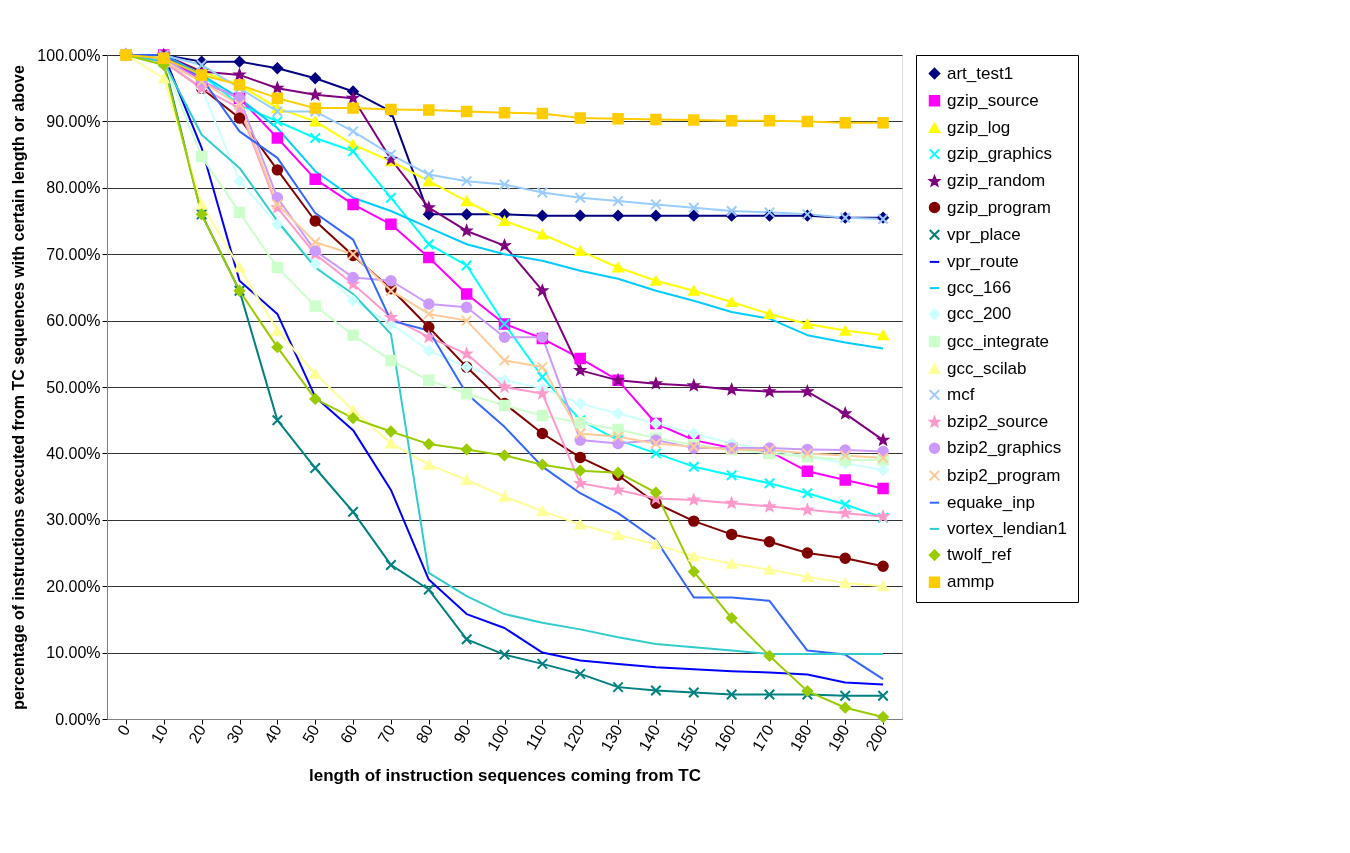 Image resolution: width=1350 pixels, height=853 pixels. What do you see at coordinates (979, 288) in the screenshot?
I see `legend-label: gcc_166` at bounding box center [979, 288].